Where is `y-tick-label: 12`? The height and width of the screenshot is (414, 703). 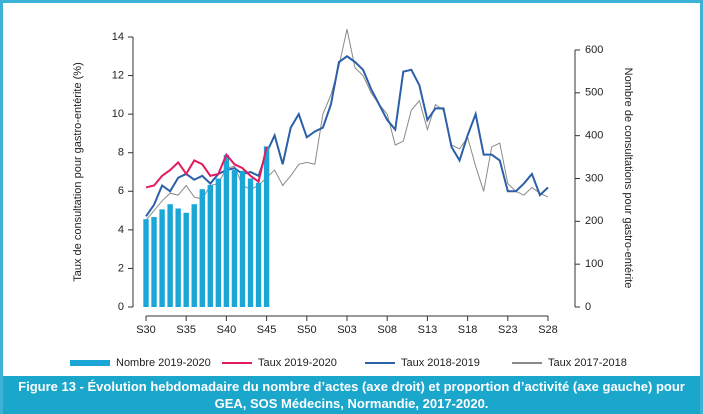 y-tick-label: 12 is located at coordinates (118, 75).